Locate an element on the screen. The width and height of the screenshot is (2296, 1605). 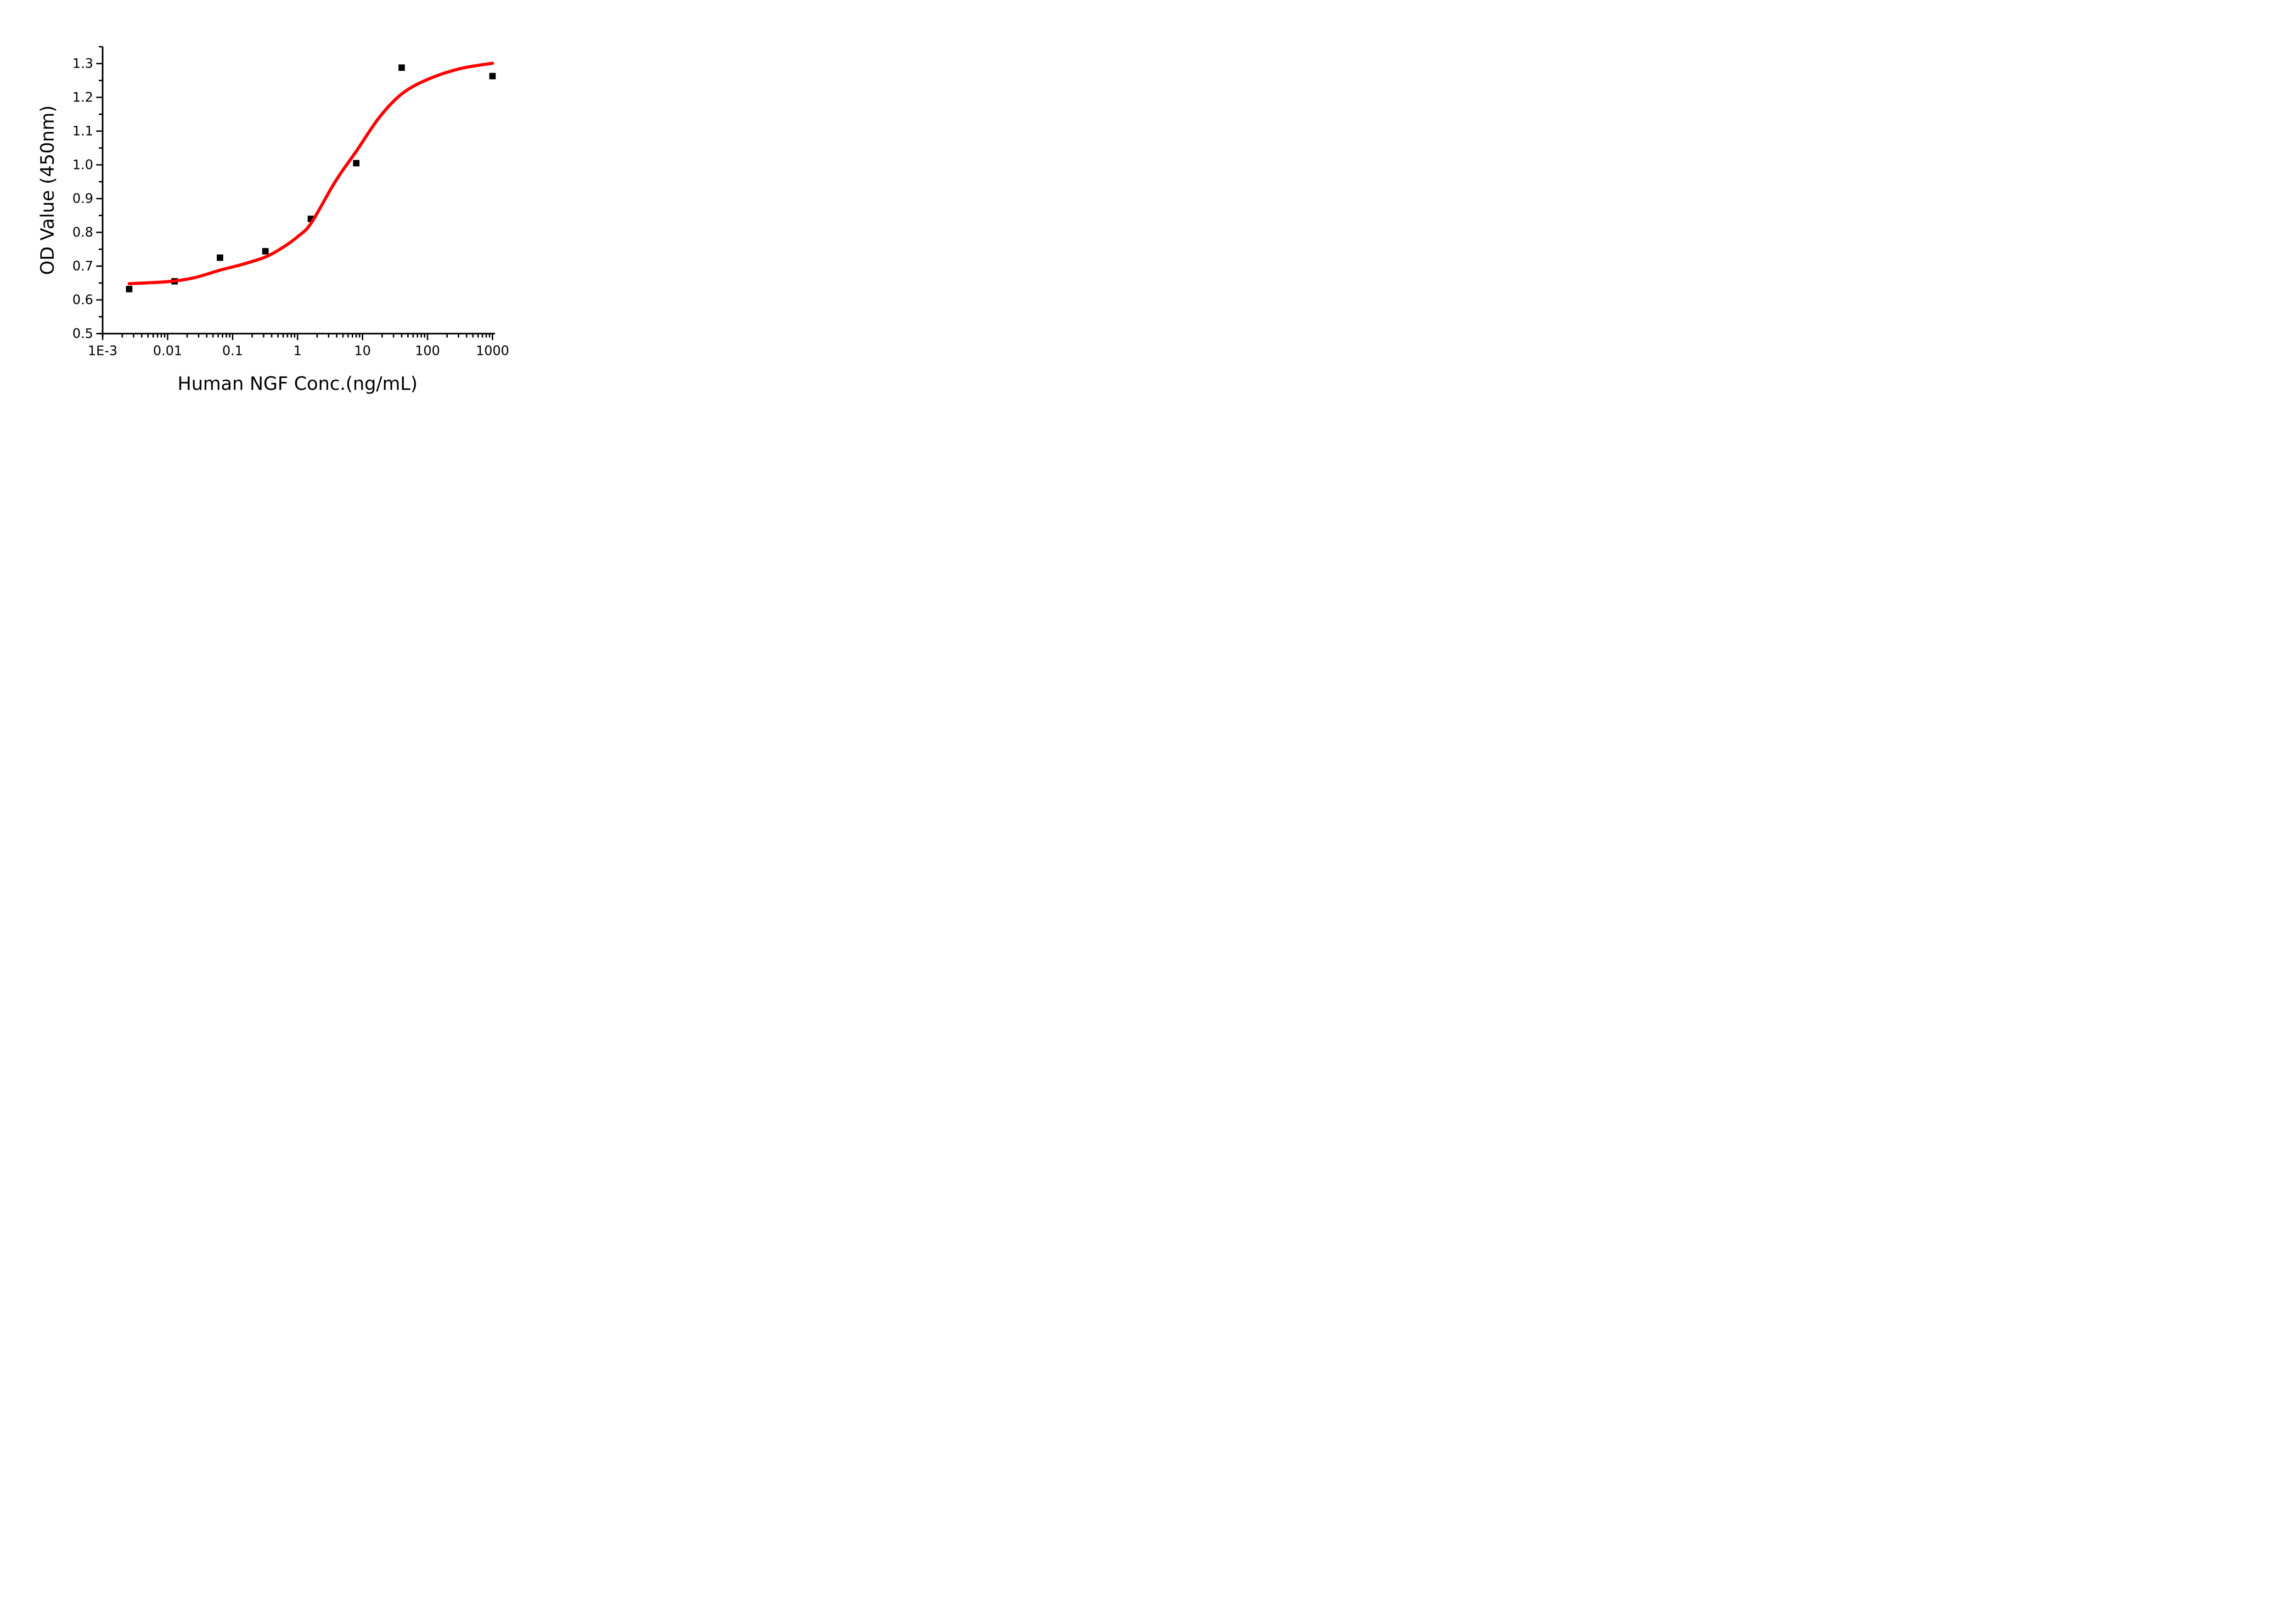
x-axis-title: Human NGF Conc.(ng/mL) is located at coordinates (297, 383).